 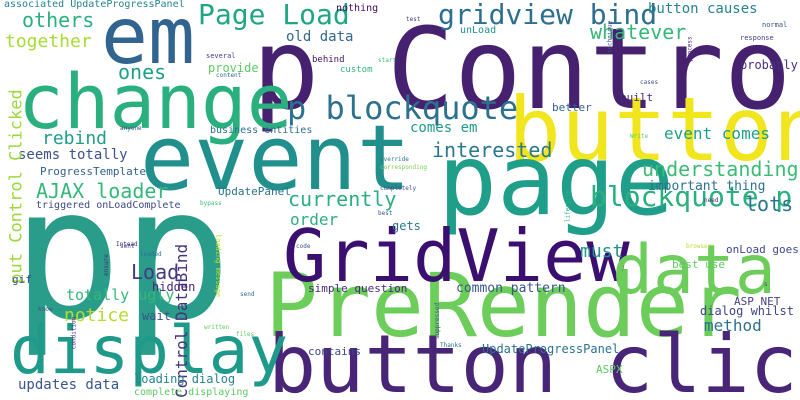 I want to click on cloud-word: p blockquote, so click(x=403, y=108).